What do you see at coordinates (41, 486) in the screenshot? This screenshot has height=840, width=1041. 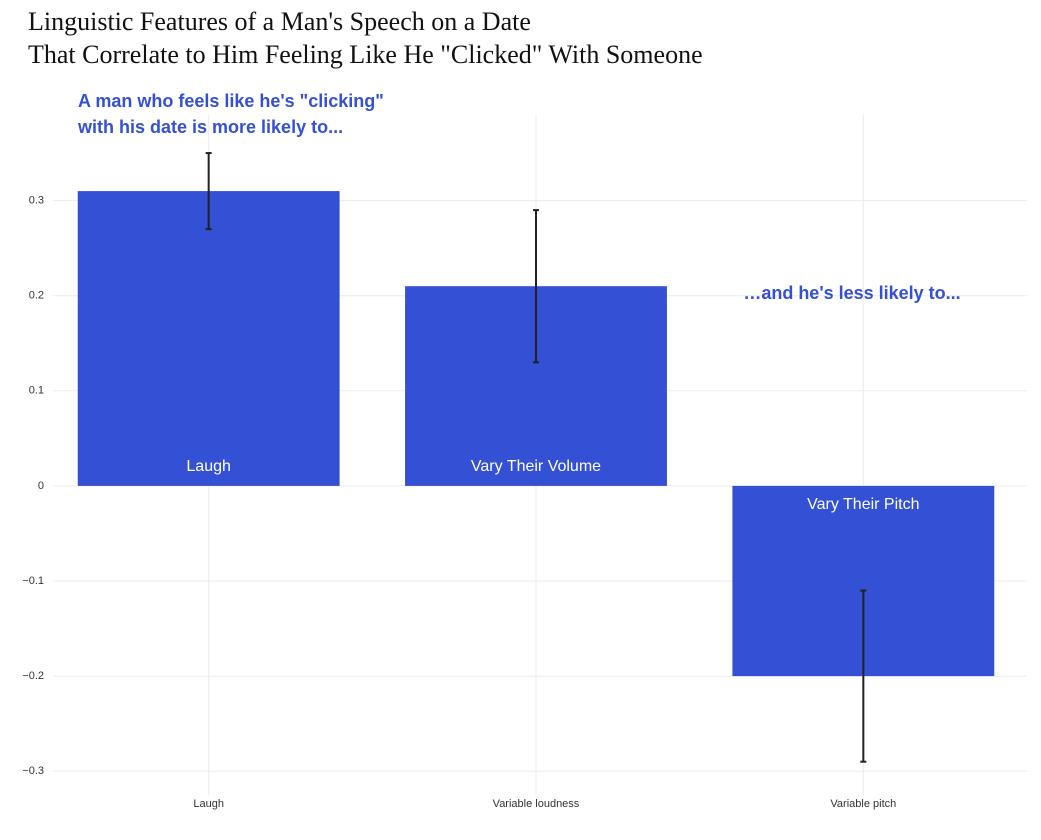 I see `y-tick-label: 0` at bounding box center [41, 486].